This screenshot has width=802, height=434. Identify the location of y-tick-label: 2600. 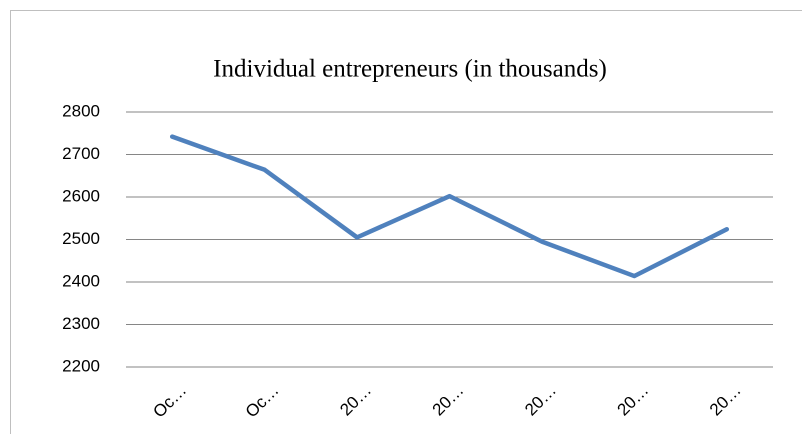
(81, 195).